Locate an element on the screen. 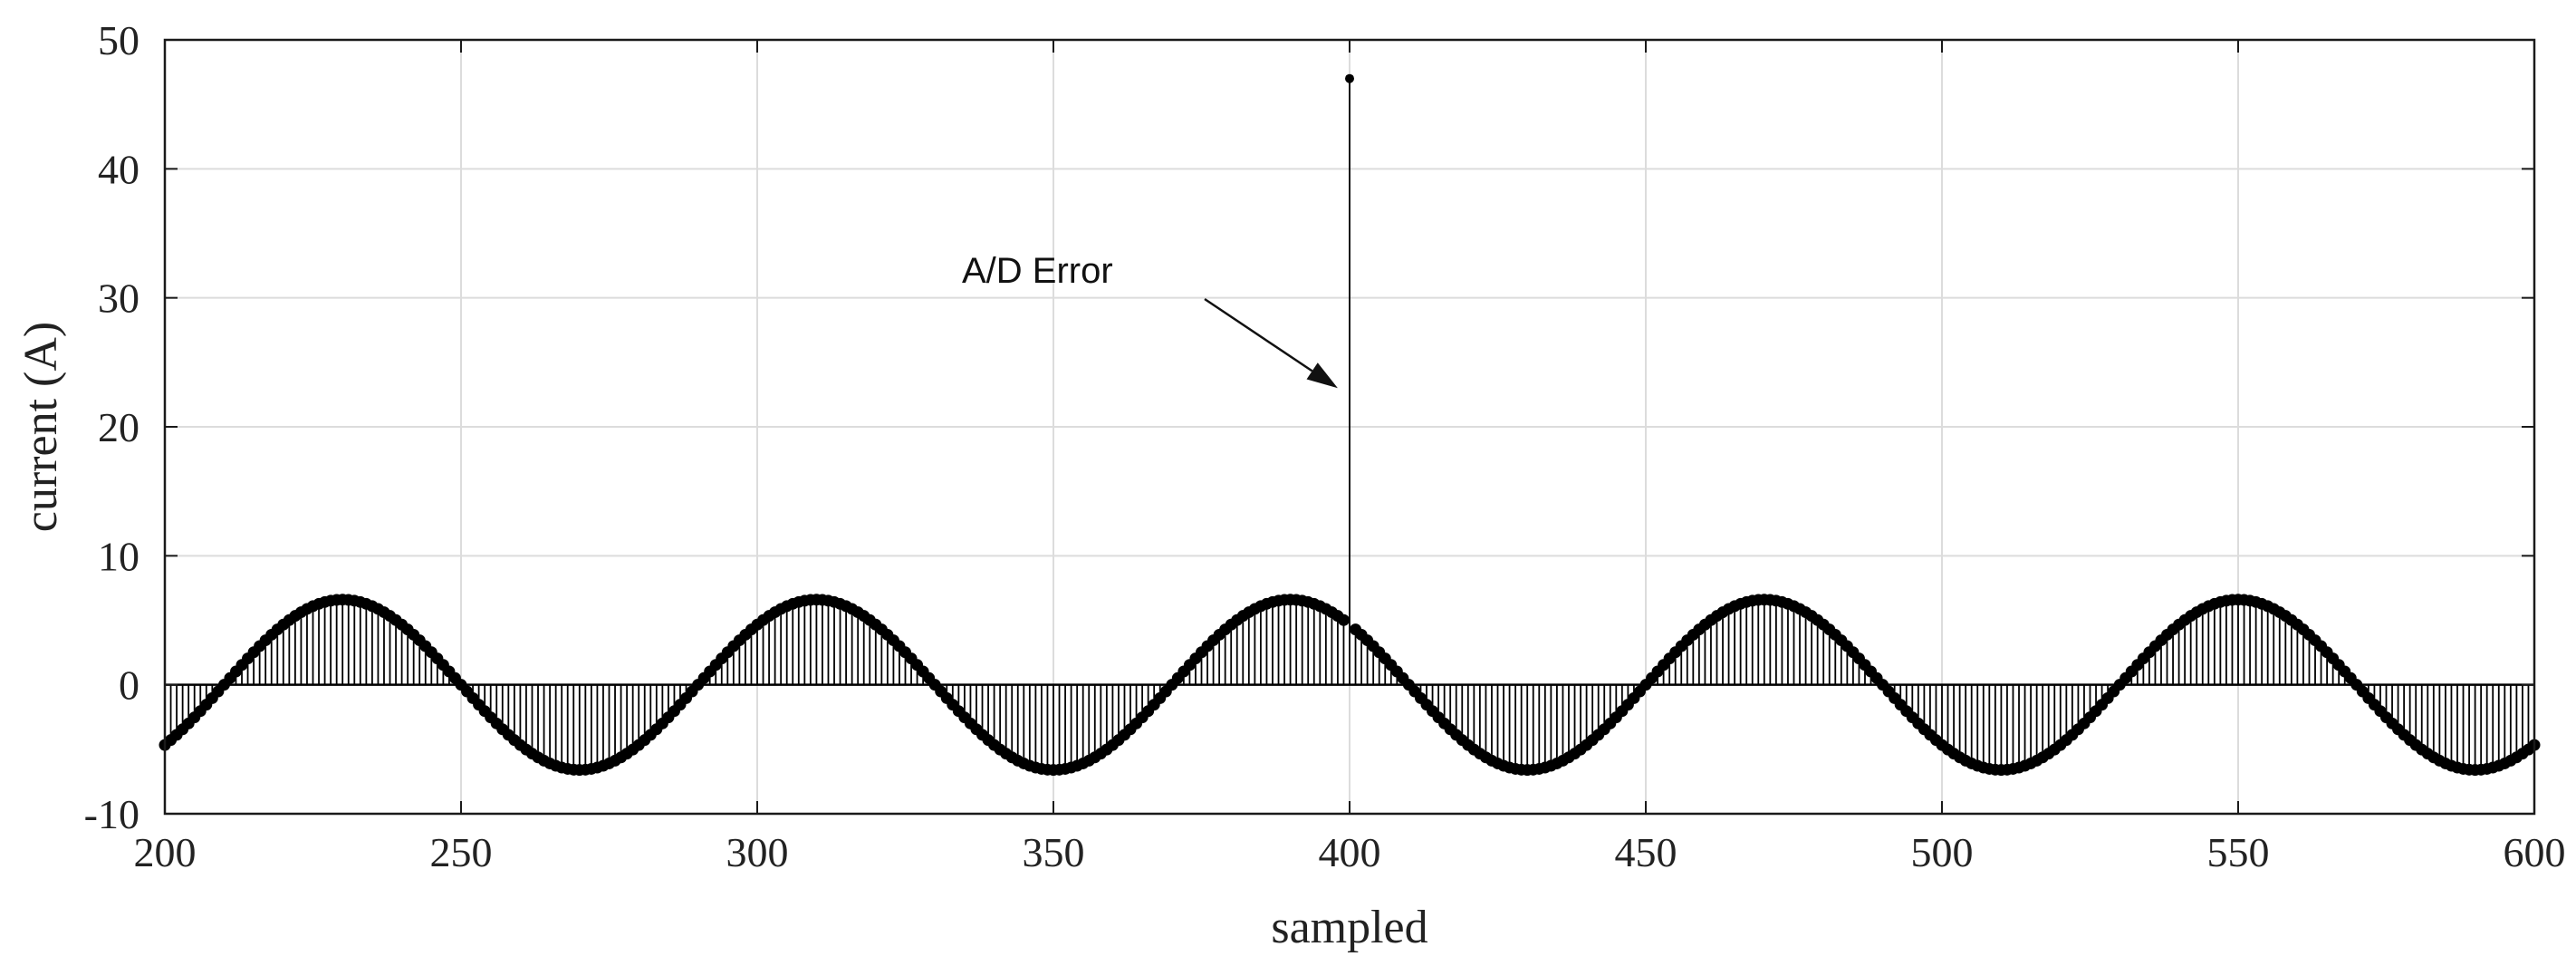 The image size is (2576, 966). x-tick-label: 450 is located at coordinates (1646, 852).